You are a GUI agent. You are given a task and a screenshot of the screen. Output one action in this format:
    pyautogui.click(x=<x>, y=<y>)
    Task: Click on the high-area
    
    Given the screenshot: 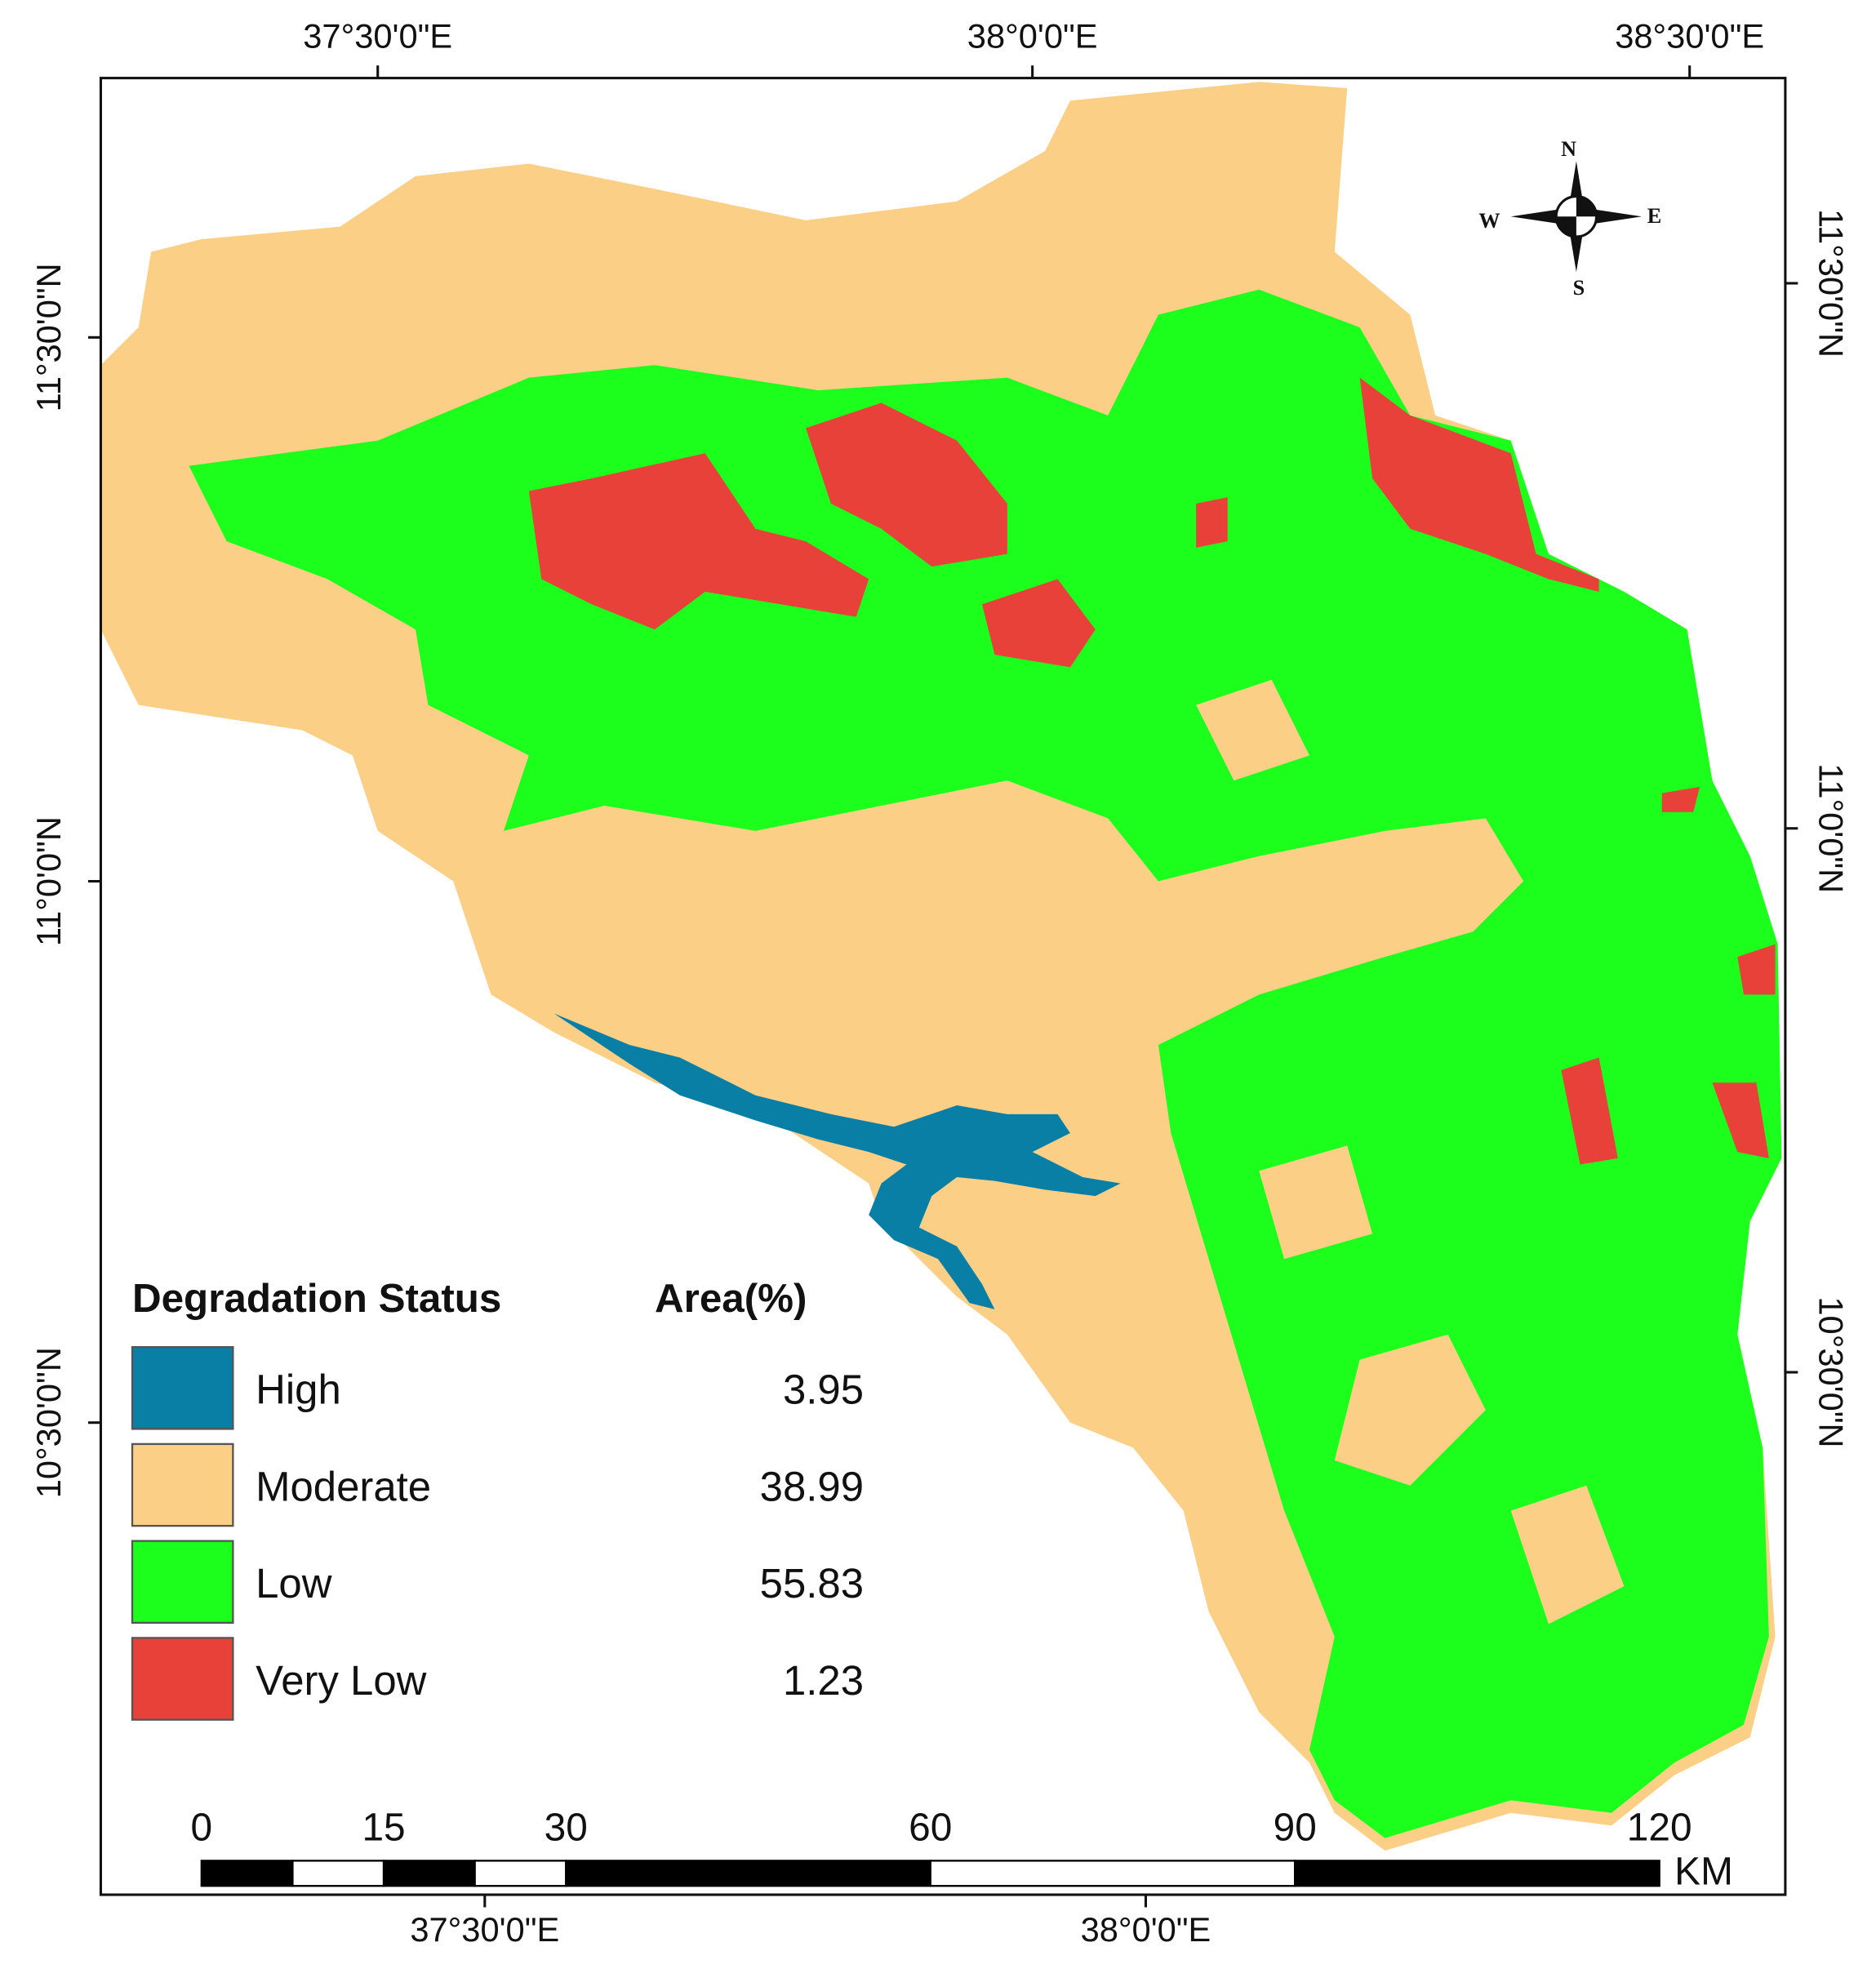 What is the action you would take?
    pyautogui.click(x=837, y=1161)
    